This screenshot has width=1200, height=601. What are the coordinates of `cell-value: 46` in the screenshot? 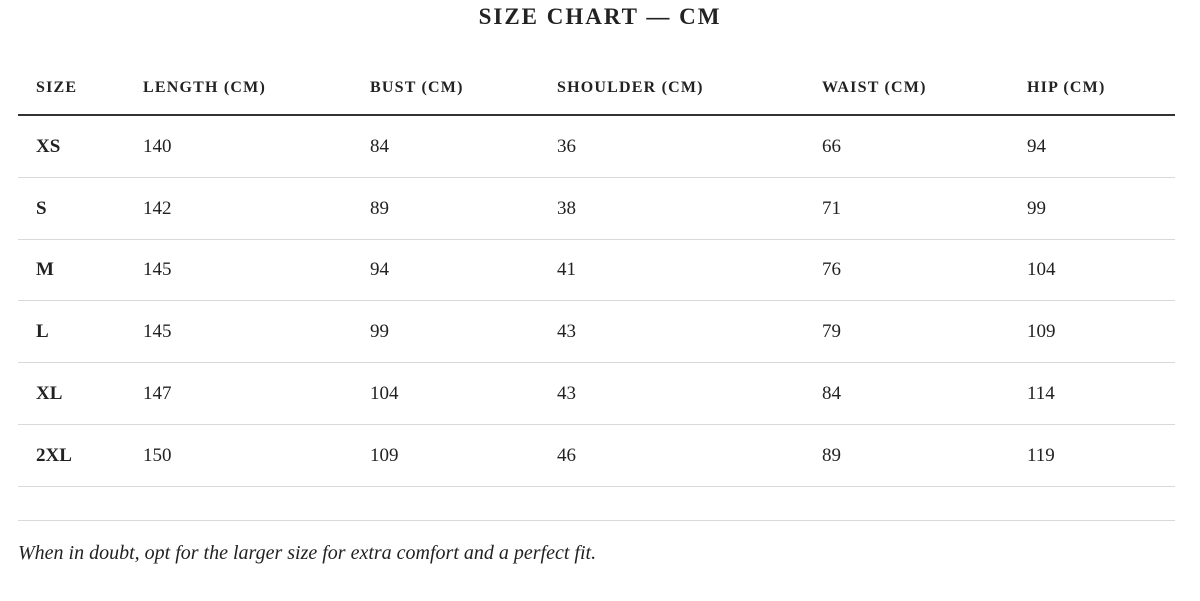 It's located at (566, 455).